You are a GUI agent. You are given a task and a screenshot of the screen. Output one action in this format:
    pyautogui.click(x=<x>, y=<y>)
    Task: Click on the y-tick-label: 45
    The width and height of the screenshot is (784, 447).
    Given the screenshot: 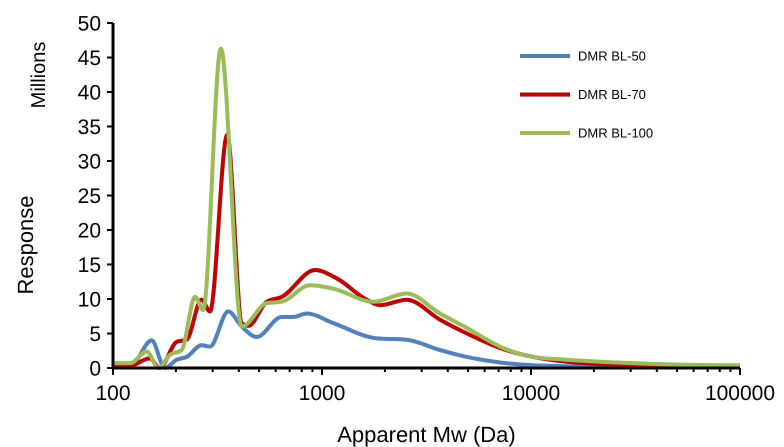 What is the action you would take?
    pyautogui.click(x=89, y=58)
    